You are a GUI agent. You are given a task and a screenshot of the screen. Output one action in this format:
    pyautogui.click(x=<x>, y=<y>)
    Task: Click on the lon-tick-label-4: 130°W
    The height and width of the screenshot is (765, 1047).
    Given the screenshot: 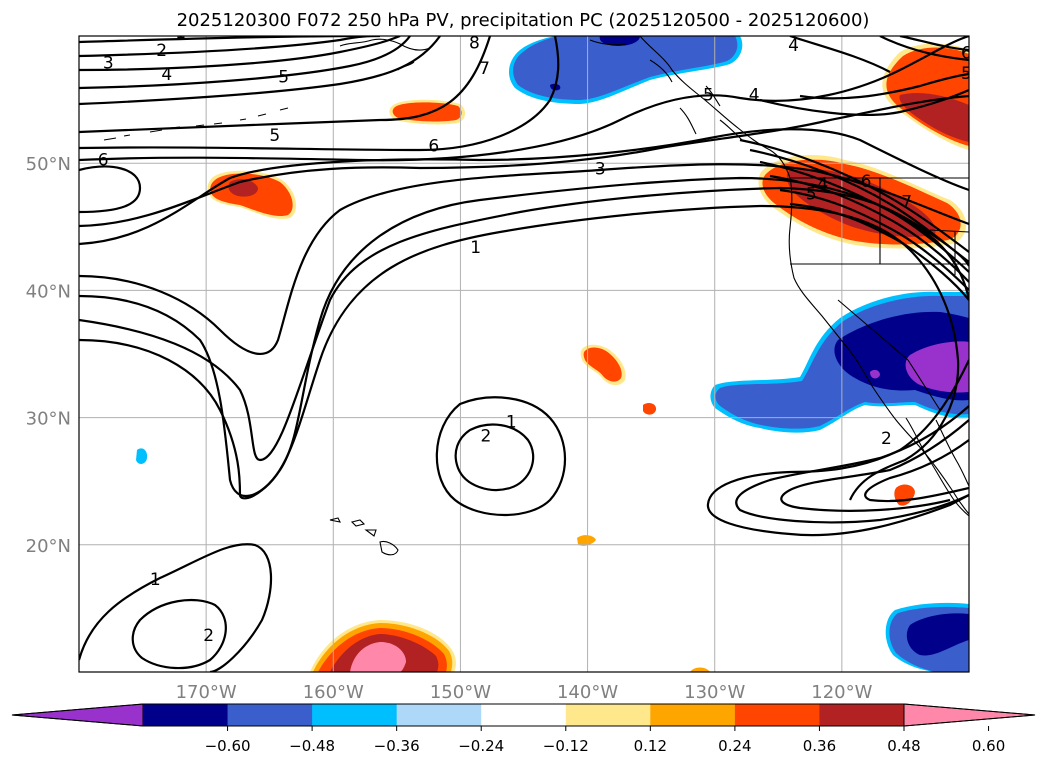 What is the action you would take?
    pyautogui.click(x=714, y=692)
    